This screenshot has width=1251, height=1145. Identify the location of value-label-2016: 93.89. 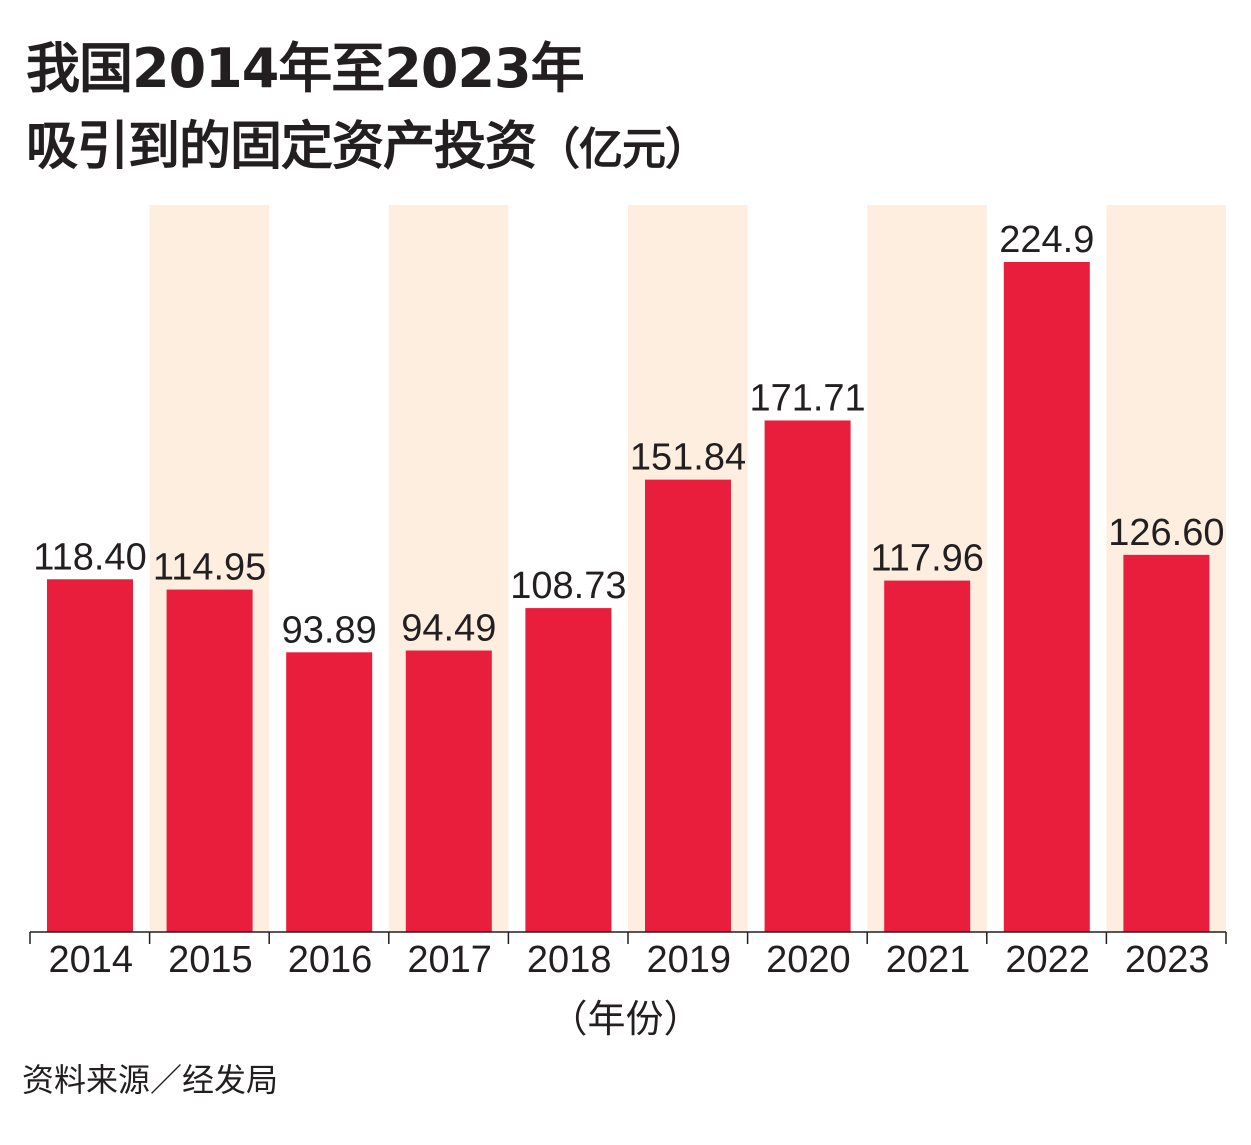
(329, 630).